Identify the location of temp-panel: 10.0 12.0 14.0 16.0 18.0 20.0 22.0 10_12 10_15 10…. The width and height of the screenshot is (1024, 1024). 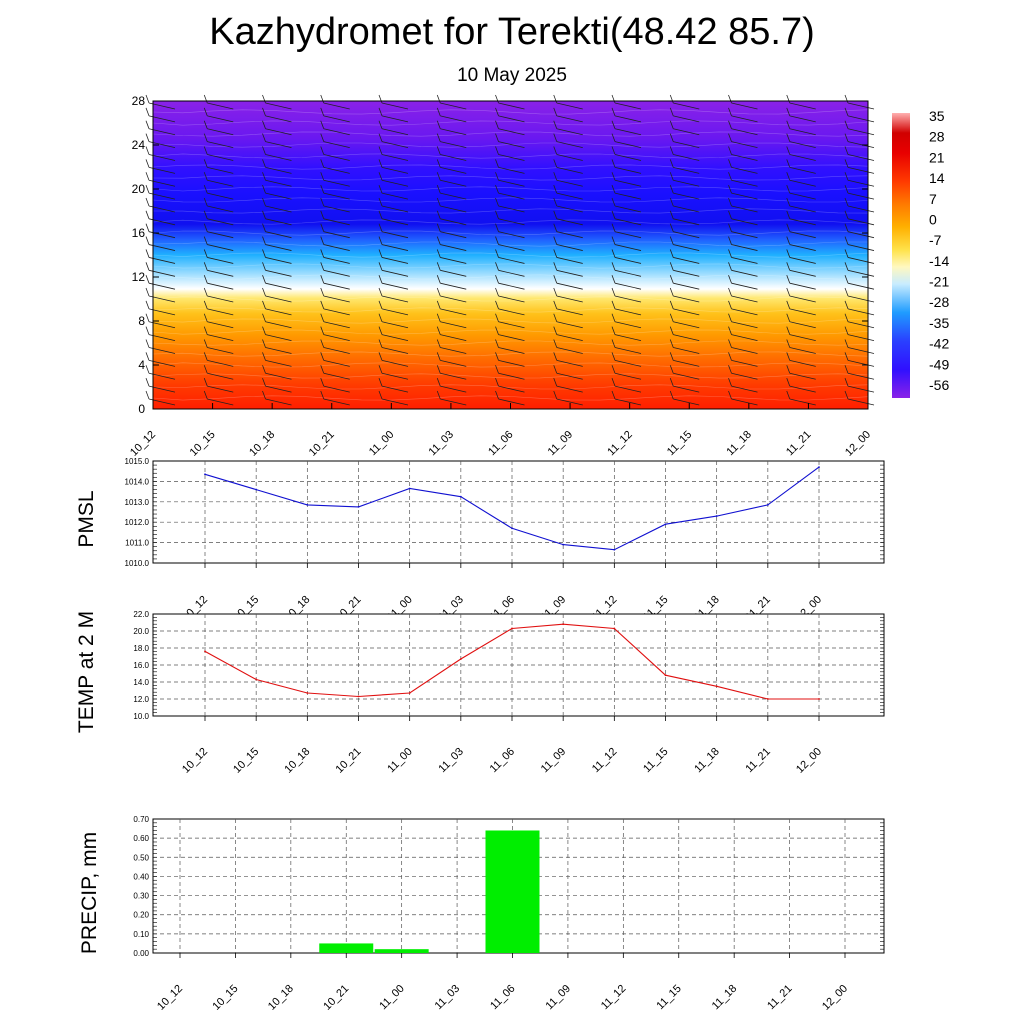
(480, 693).